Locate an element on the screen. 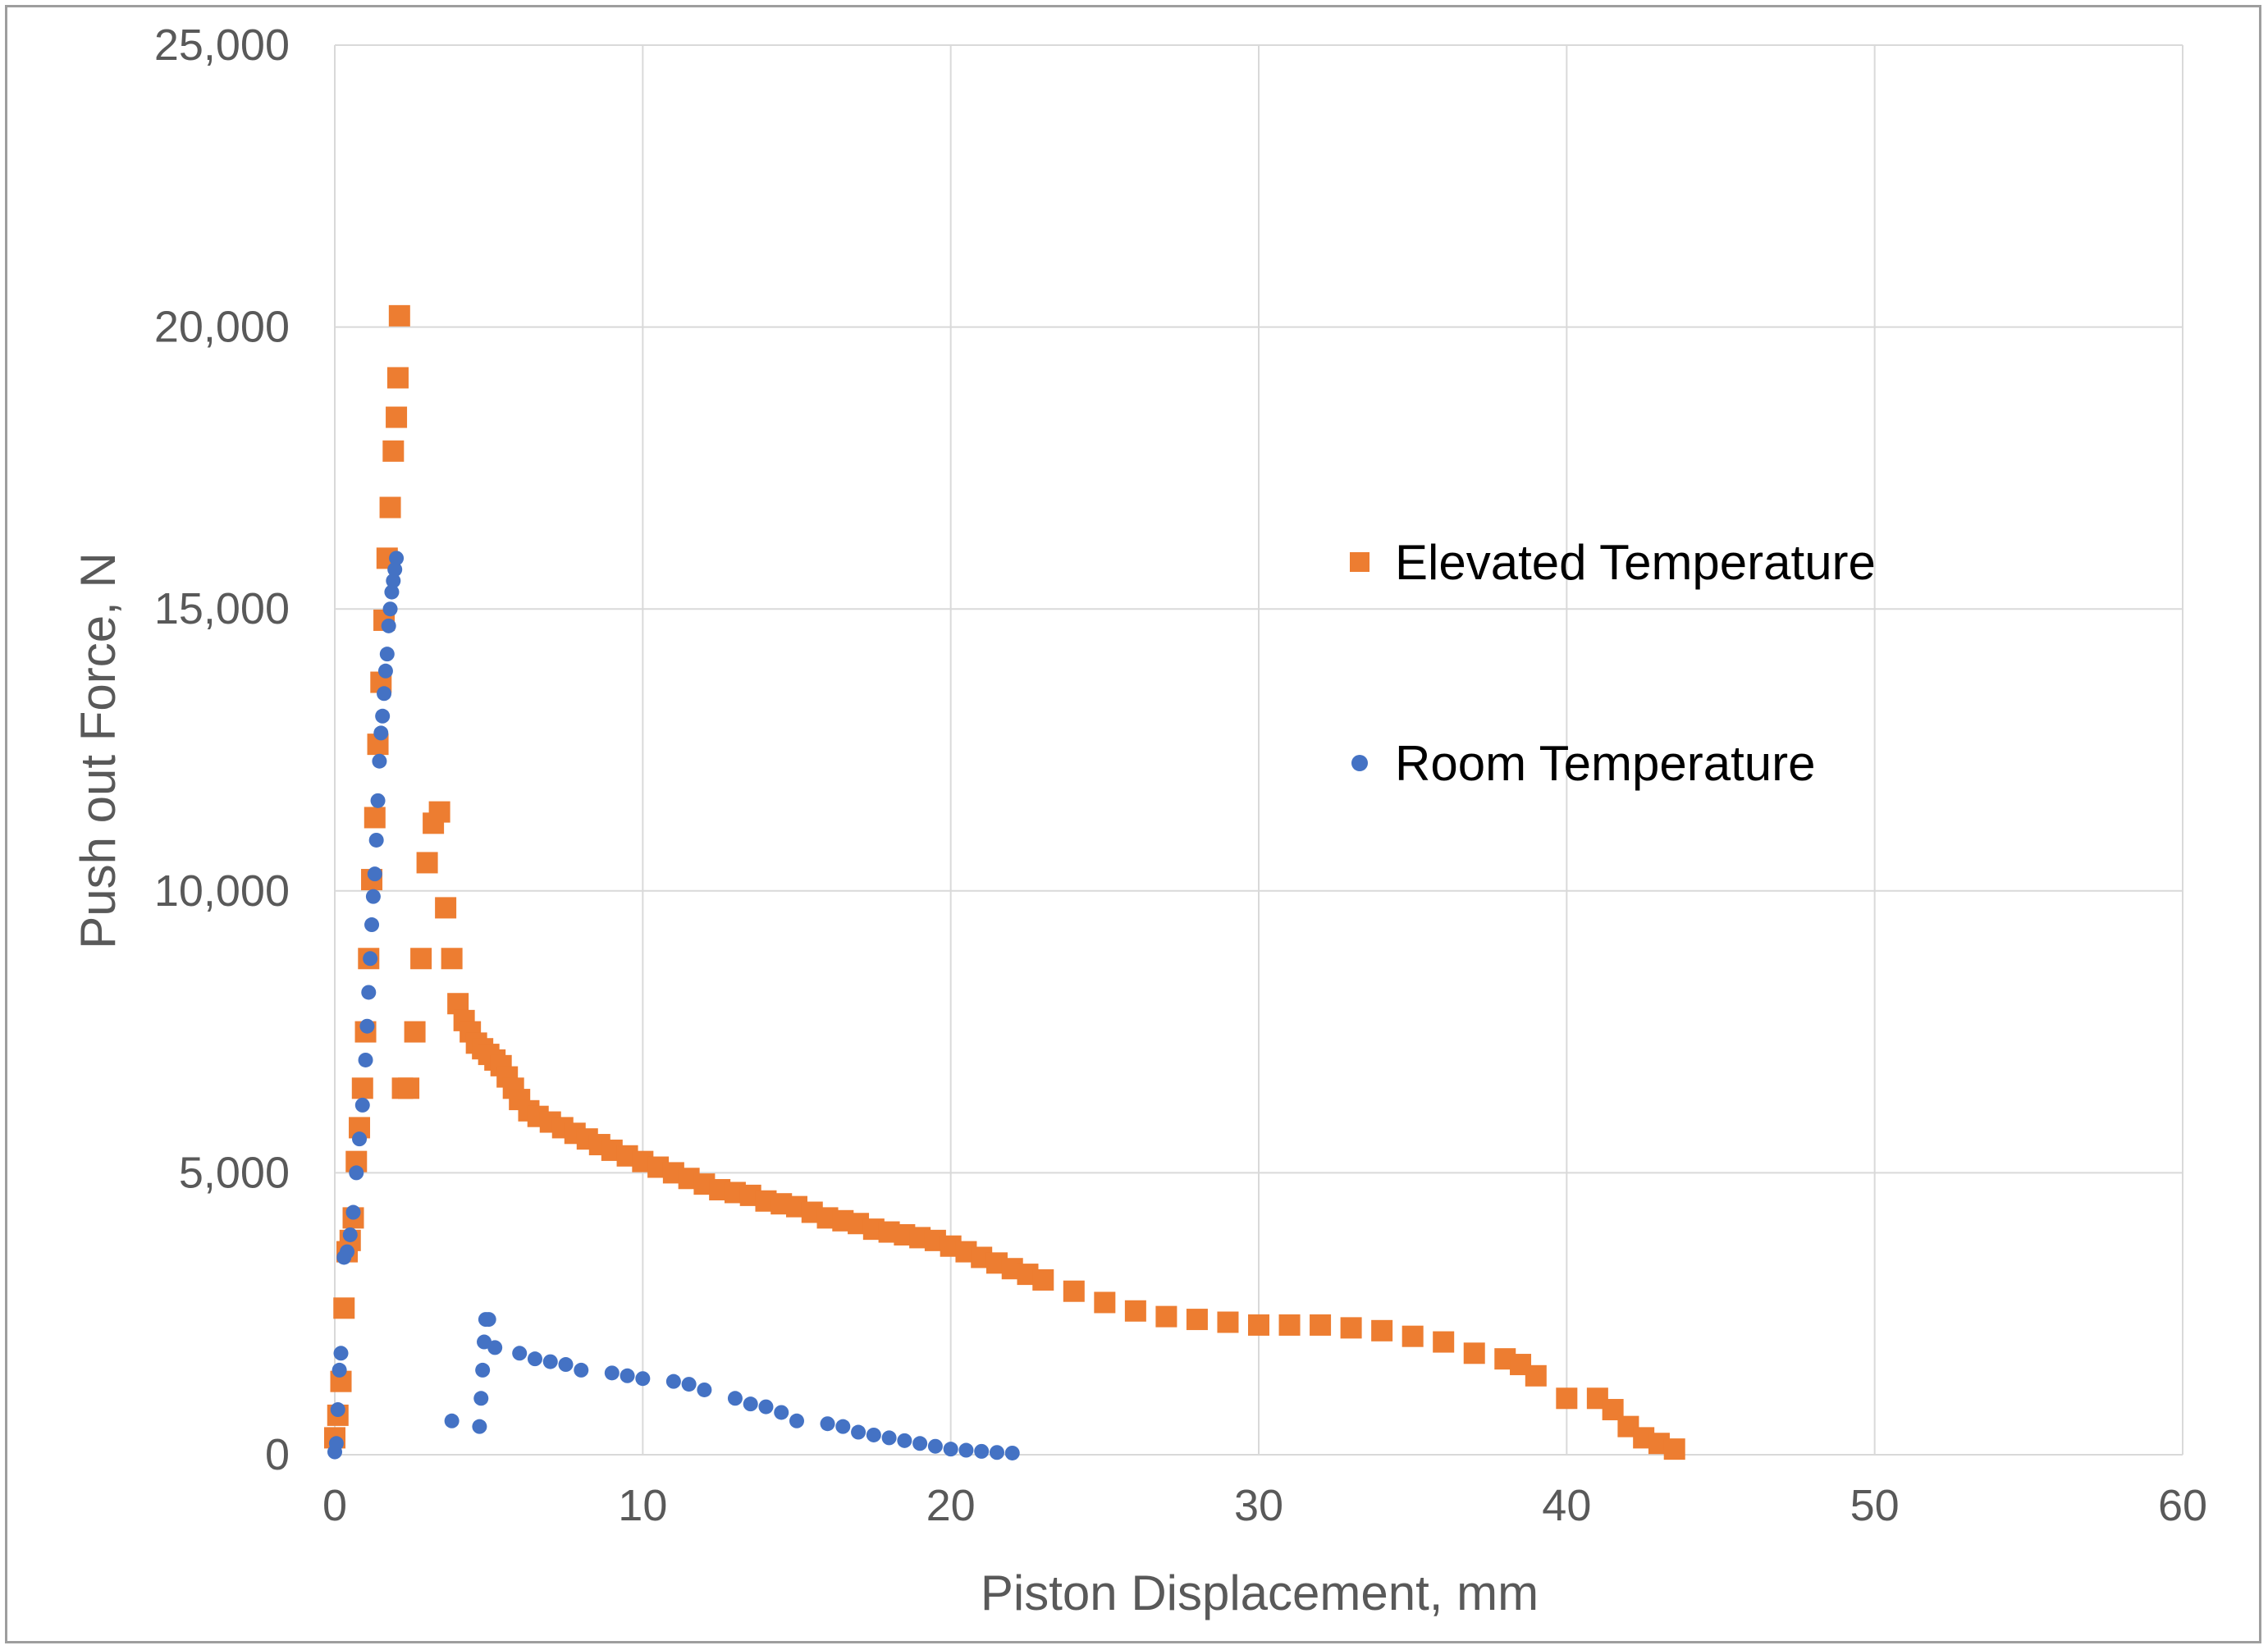 This screenshot has width=2268, height=1650. x-tick-label: 40 is located at coordinates (1567, 1505).